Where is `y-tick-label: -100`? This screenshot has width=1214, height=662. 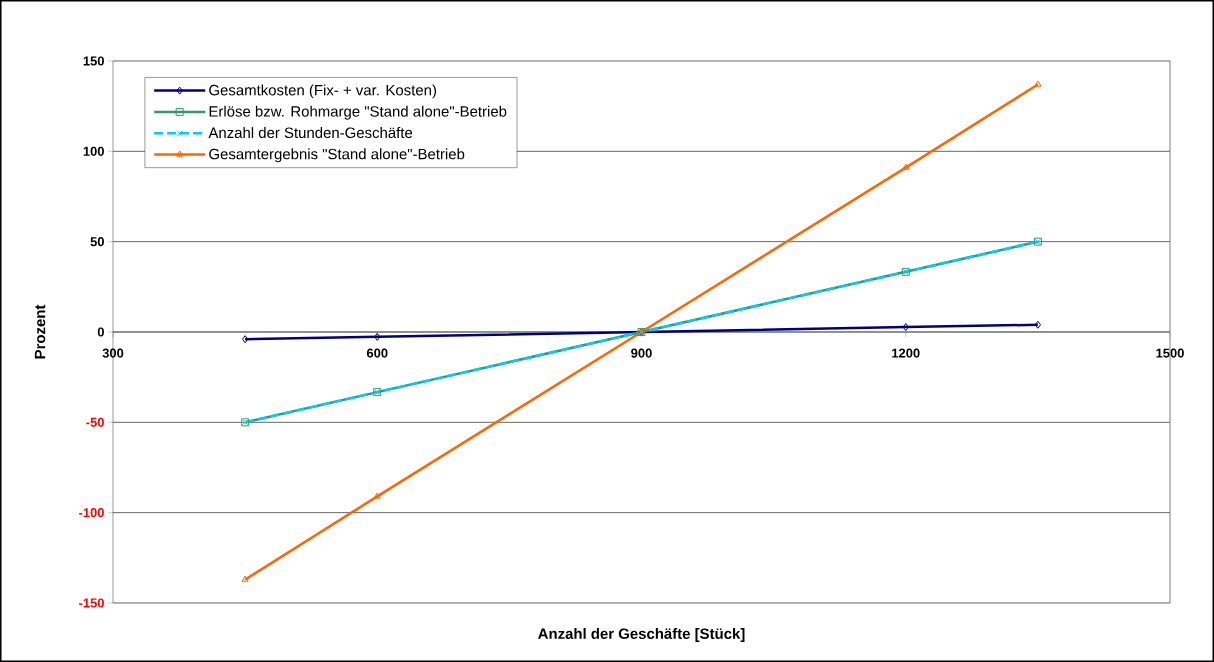
y-tick-label: -100 is located at coordinates (91, 513).